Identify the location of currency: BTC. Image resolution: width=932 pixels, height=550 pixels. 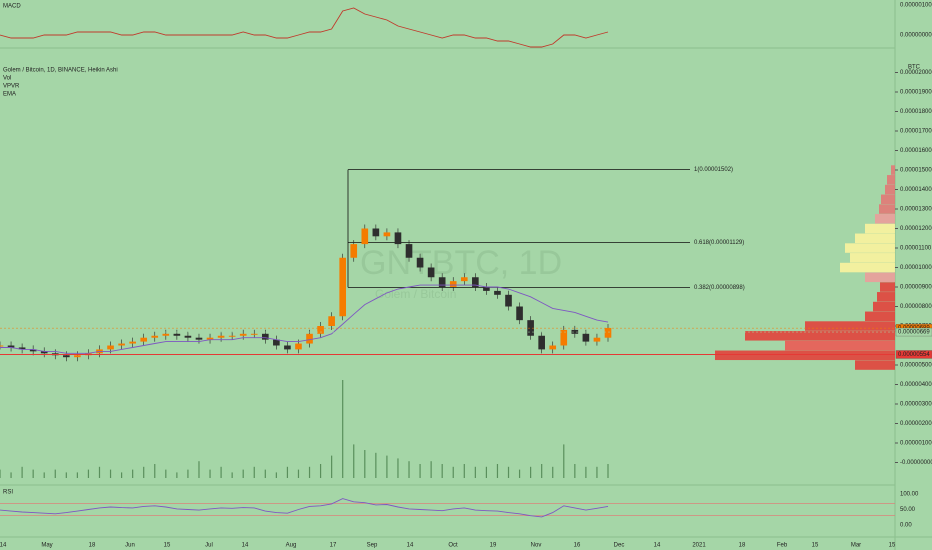
(914, 68).